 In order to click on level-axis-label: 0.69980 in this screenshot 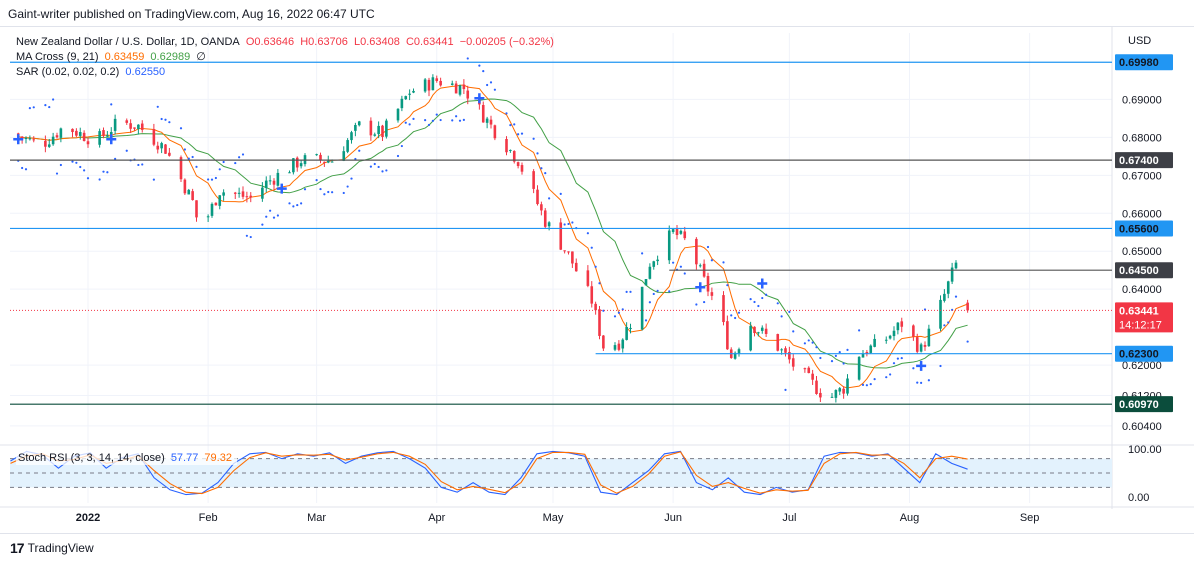, I will do `click(1139, 63)`.